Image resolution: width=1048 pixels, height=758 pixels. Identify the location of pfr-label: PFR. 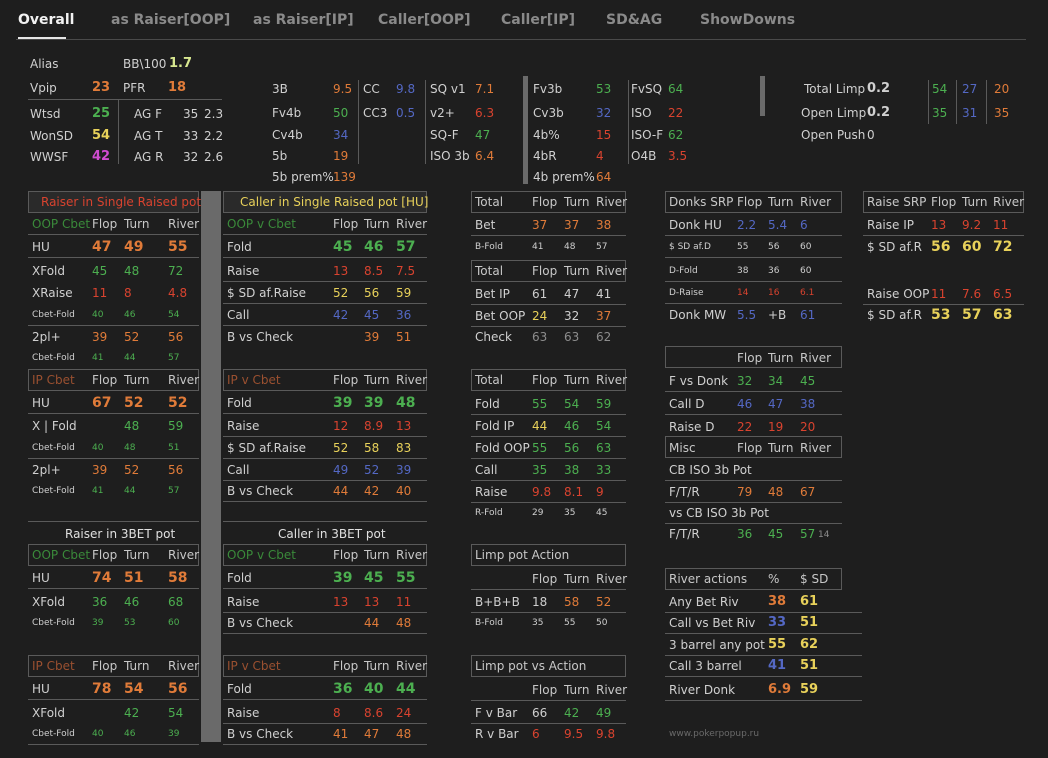
(134, 88).